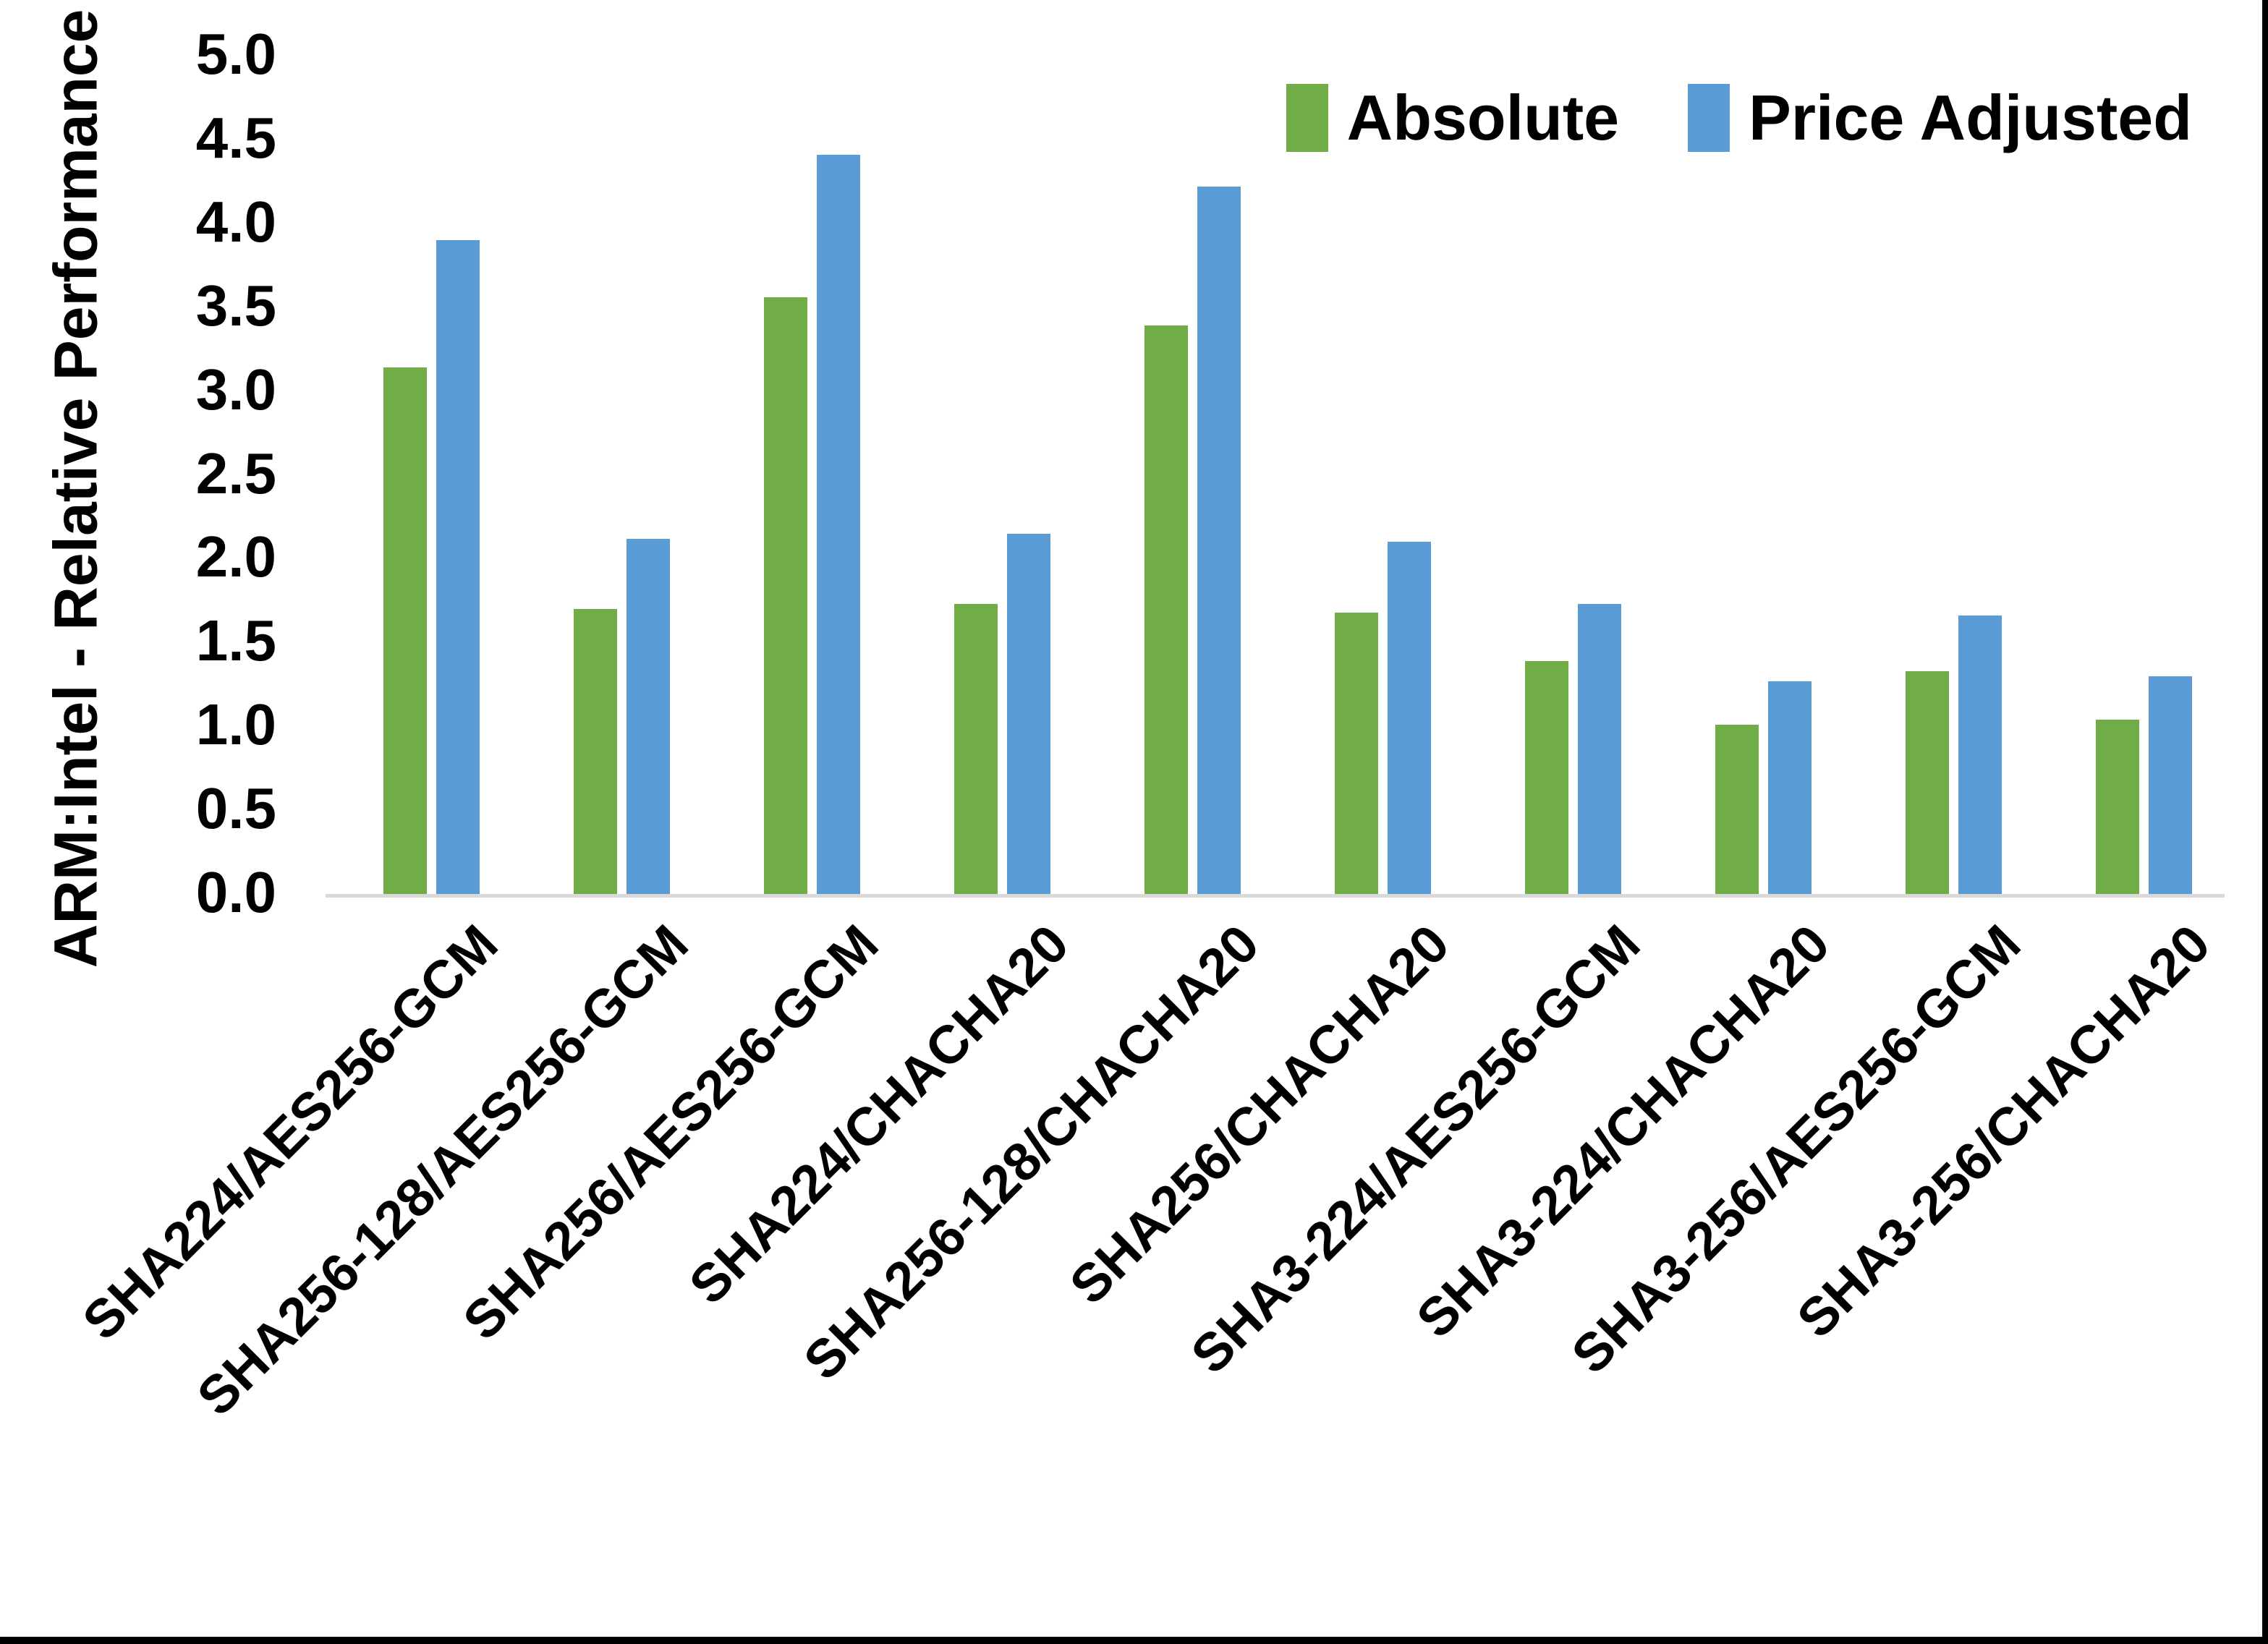 The width and height of the screenshot is (2268, 1644). I want to click on bar-absolute-sha256-chacha20, so click(1356, 753).